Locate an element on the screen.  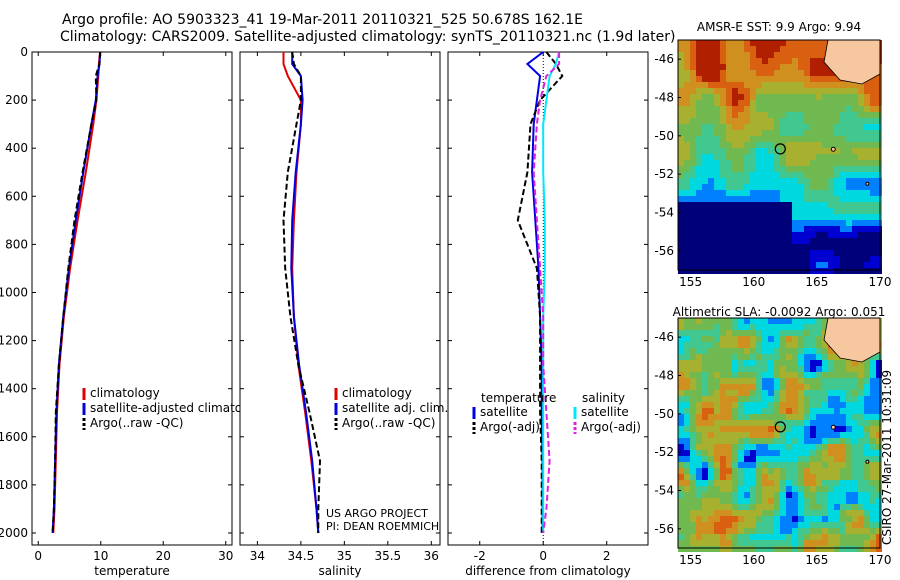
x-tick-label: -2 is located at coordinates (480, 556).